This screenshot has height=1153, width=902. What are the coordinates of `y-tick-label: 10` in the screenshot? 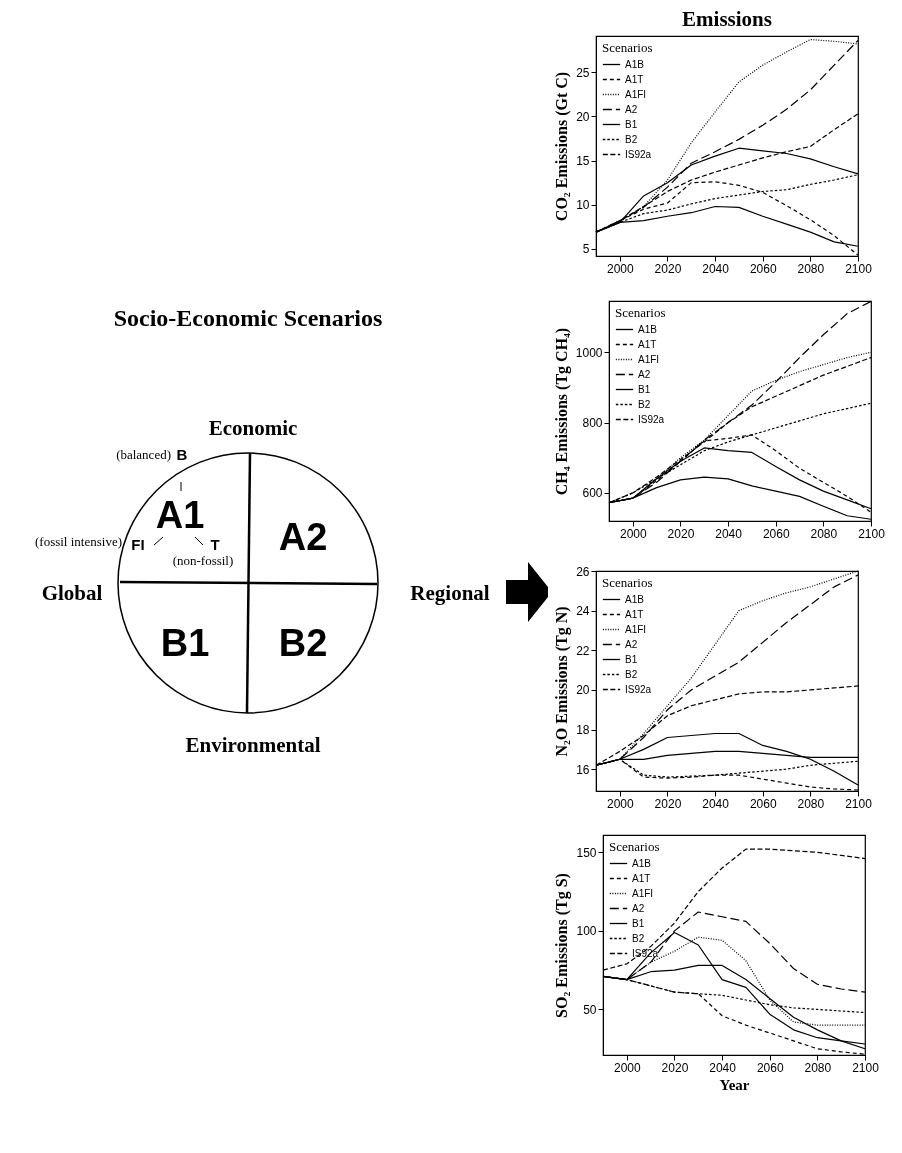 It's located at (583, 205).